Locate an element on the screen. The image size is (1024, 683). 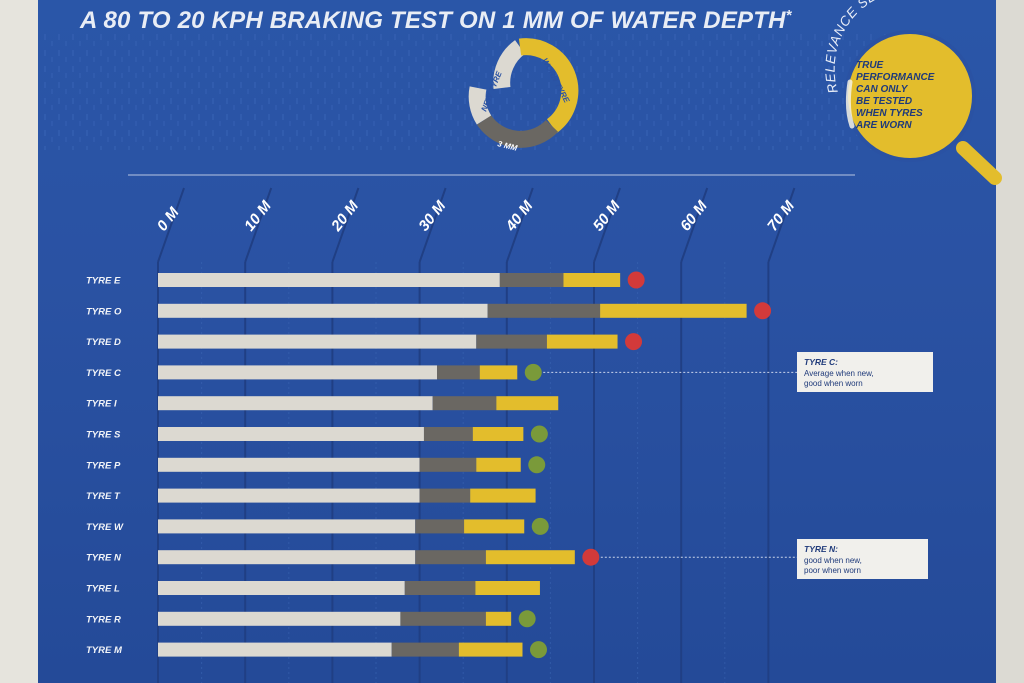
rain-texture is located at coordinates (465, 90).